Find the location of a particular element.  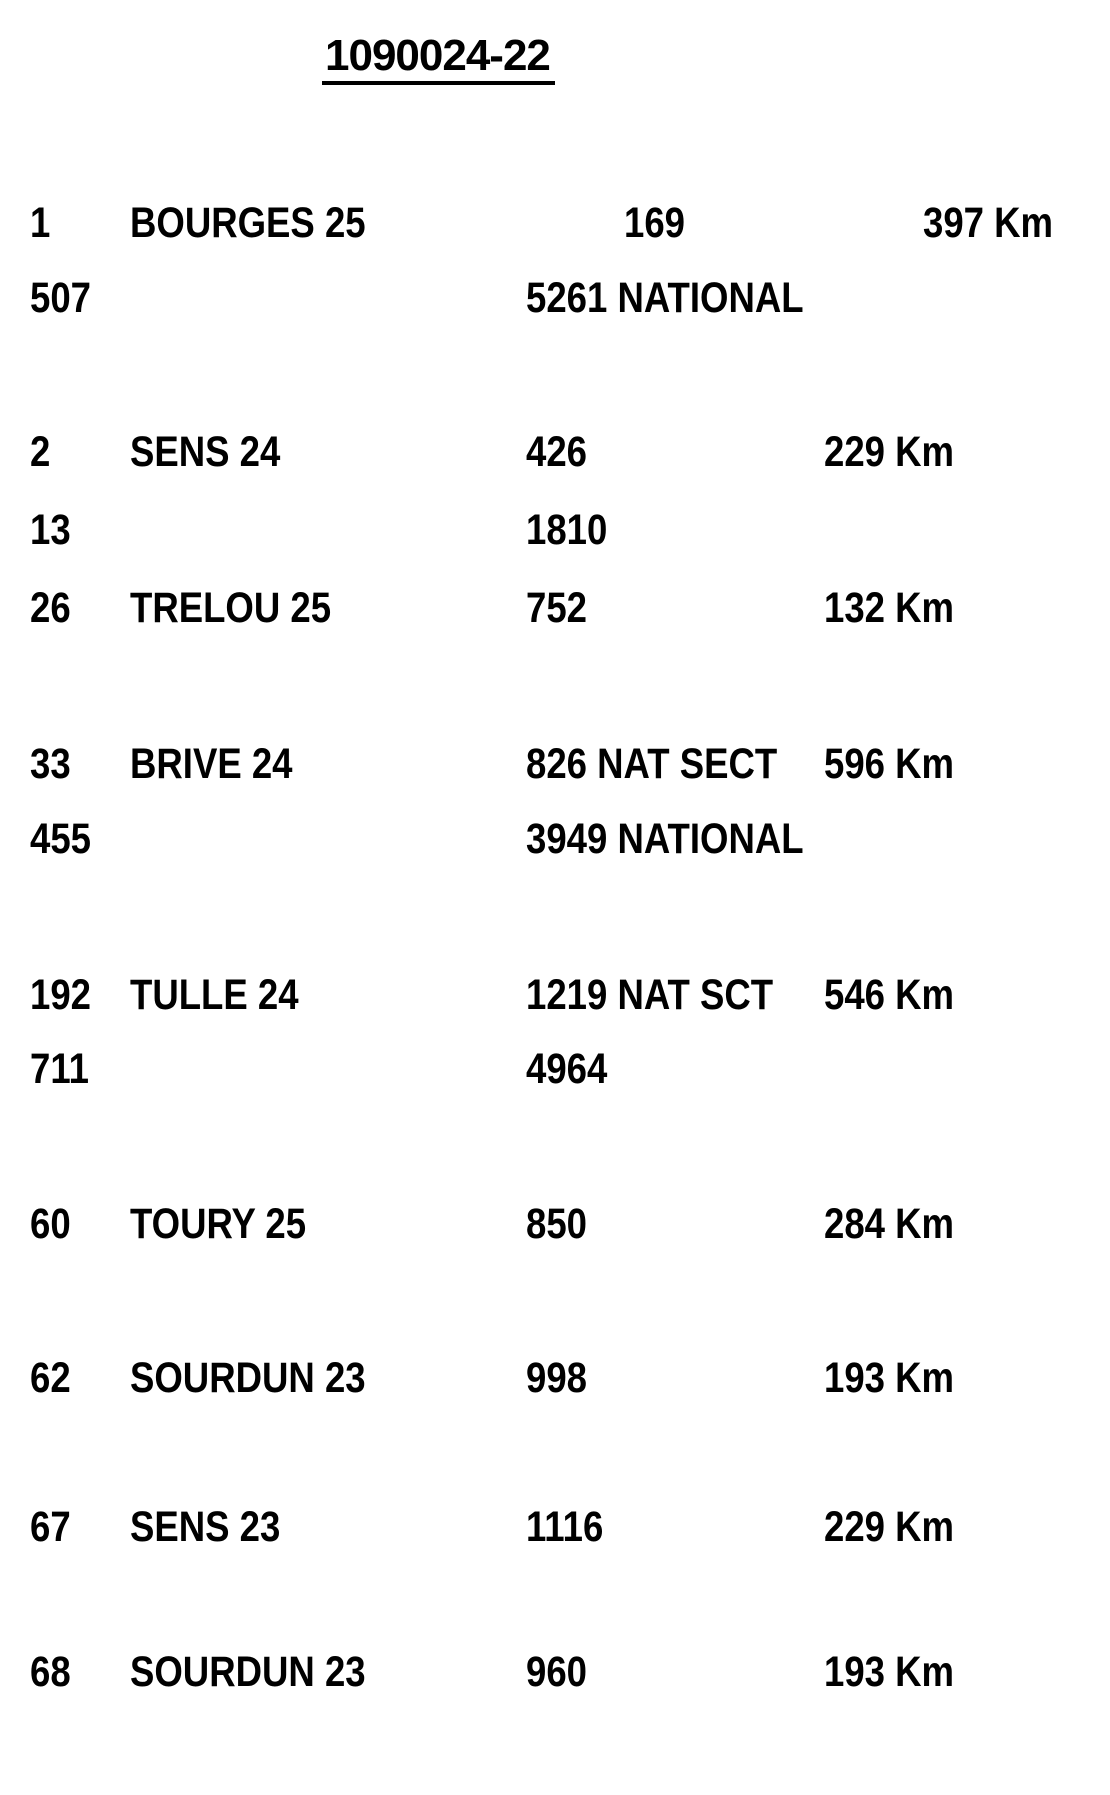

sub-rank-cell: 507 is located at coordinates (60, 298).